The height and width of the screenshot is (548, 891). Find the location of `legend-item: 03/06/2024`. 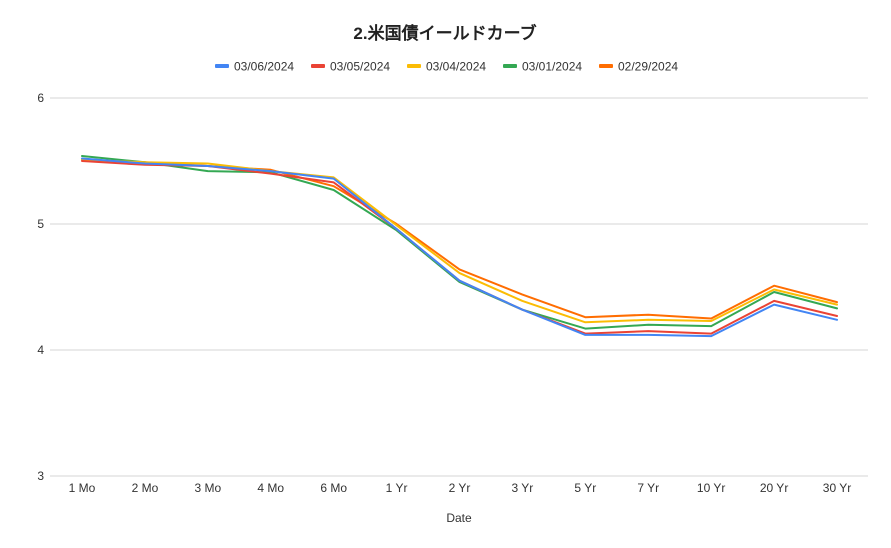

legend-item: 03/06/2024 is located at coordinates (254, 67).